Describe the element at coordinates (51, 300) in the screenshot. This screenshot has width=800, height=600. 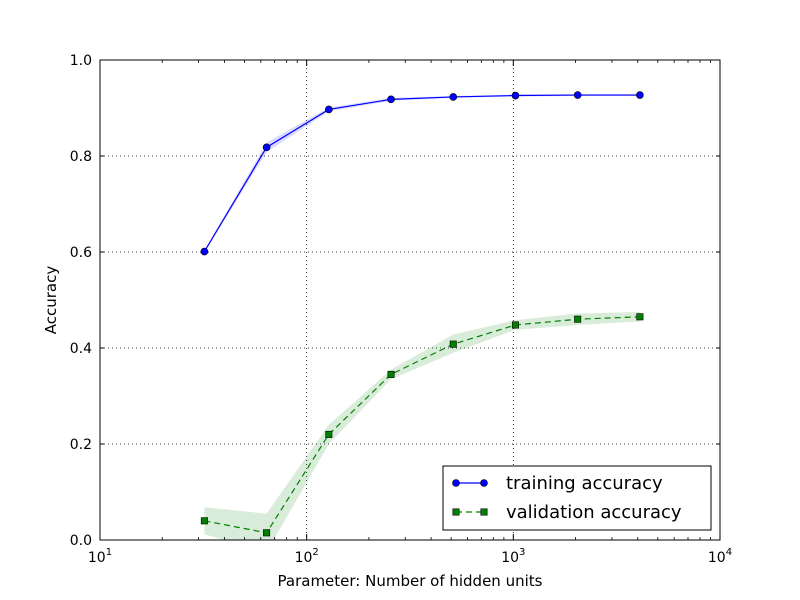
I see `y-axis-label: Accuracy` at that location.